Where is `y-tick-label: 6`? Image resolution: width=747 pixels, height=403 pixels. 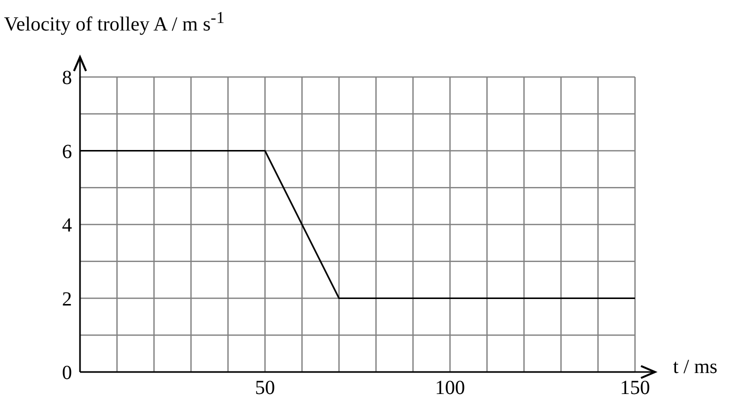 y-tick-label: 6 is located at coordinates (67, 151).